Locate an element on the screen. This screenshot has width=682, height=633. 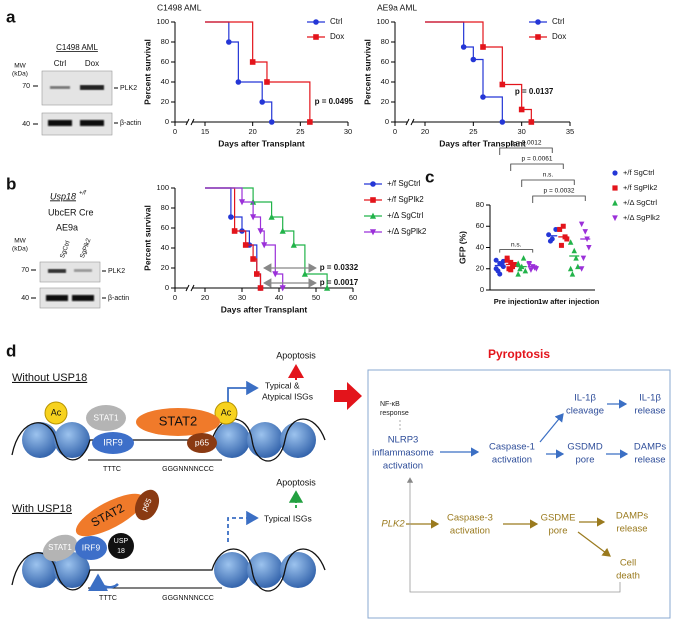
p-value: p = 0.0017 is located at coordinates (339, 282).